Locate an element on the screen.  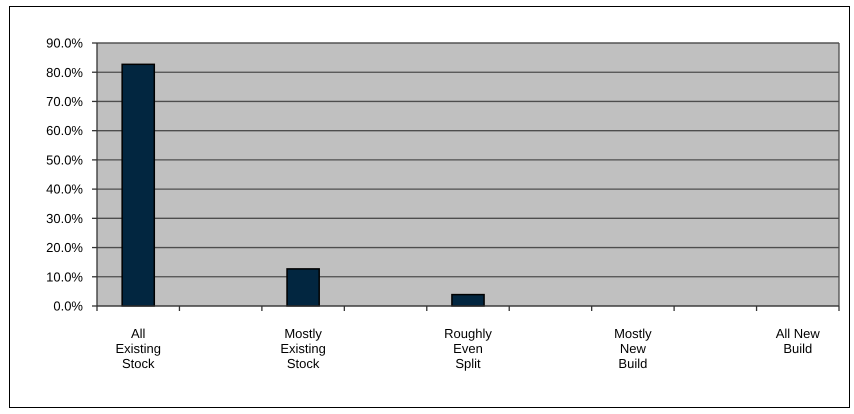
x-tick-label: Mostly Existing Stock is located at coordinates (303, 348).